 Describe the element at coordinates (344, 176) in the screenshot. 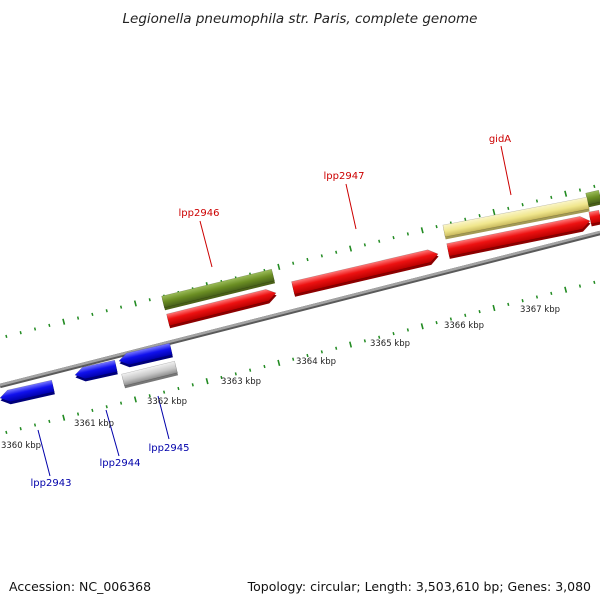

I see `gene-label-lpp2947: lpp2947` at that location.